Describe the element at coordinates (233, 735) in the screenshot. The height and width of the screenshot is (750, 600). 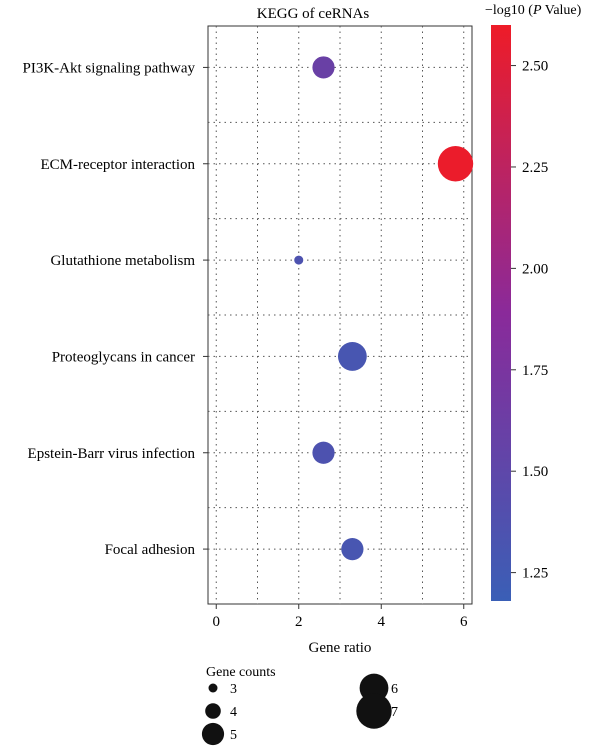
I see `size-legend-label: 5` at that location.